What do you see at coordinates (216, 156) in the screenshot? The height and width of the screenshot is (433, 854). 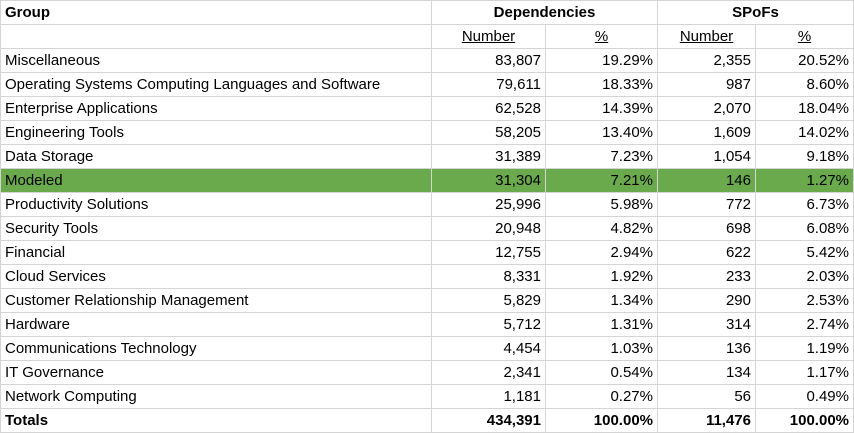 I see `group-cell: Data Storage` at bounding box center [216, 156].